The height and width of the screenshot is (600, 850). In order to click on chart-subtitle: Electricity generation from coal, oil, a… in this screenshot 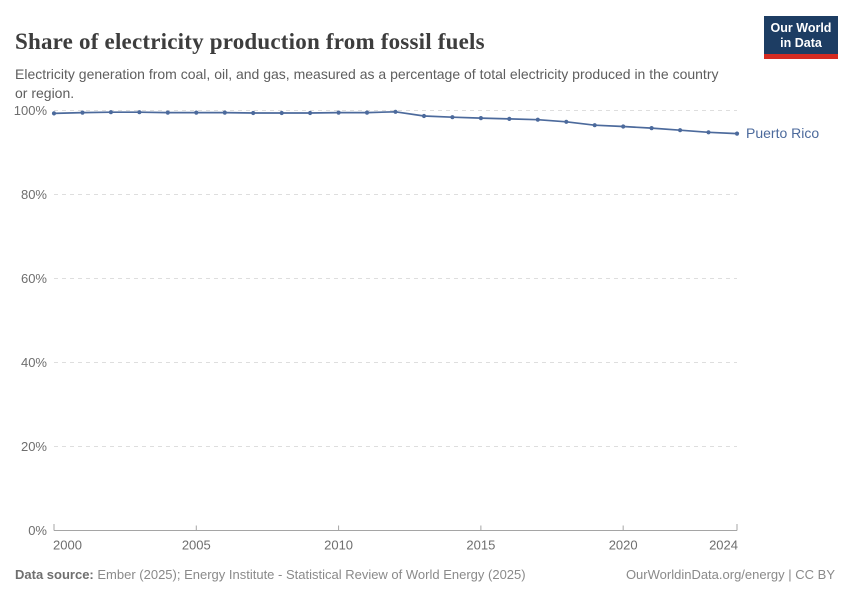, I will do `click(367, 83)`.